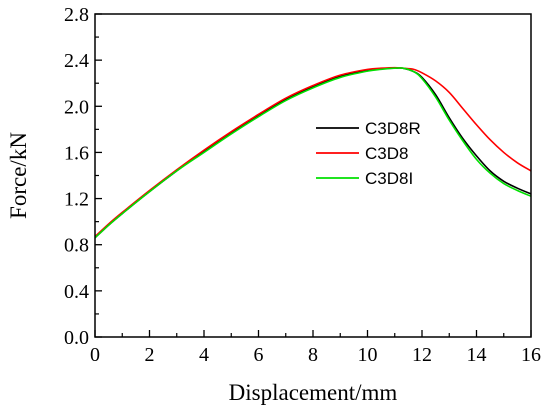 Image resolution: width=550 pixels, height=416 pixels. What do you see at coordinates (95, 355) in the screenshot?
I see `x-tick-label: 0` at bounding box center [95, 355].